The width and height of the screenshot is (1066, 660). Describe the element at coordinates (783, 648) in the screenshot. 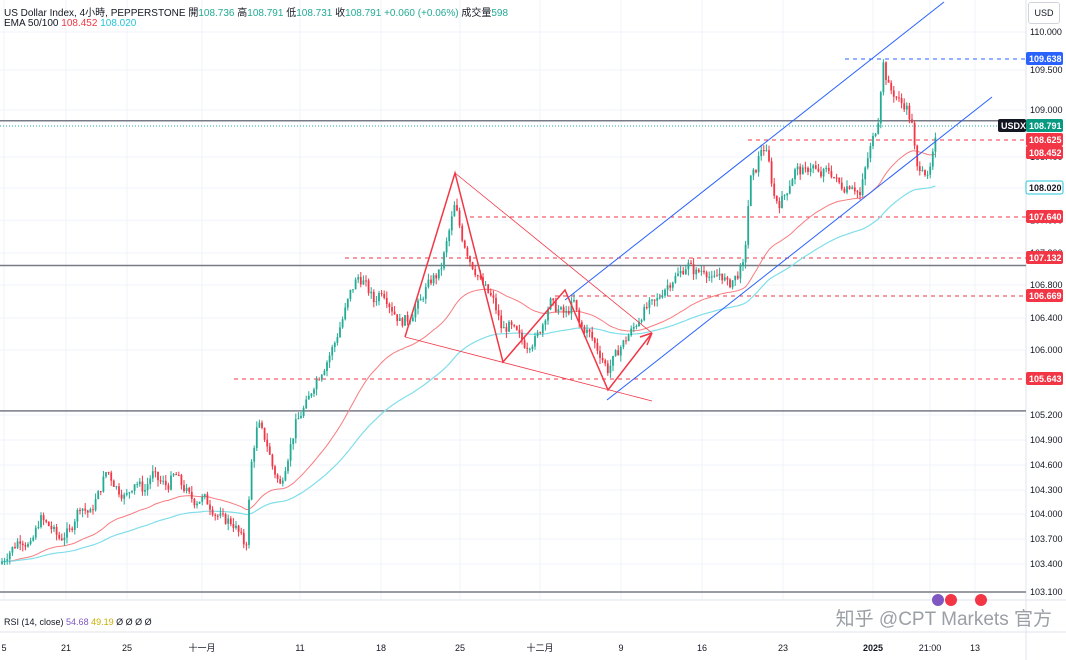

I see `time-tick-label: 23` at that location.